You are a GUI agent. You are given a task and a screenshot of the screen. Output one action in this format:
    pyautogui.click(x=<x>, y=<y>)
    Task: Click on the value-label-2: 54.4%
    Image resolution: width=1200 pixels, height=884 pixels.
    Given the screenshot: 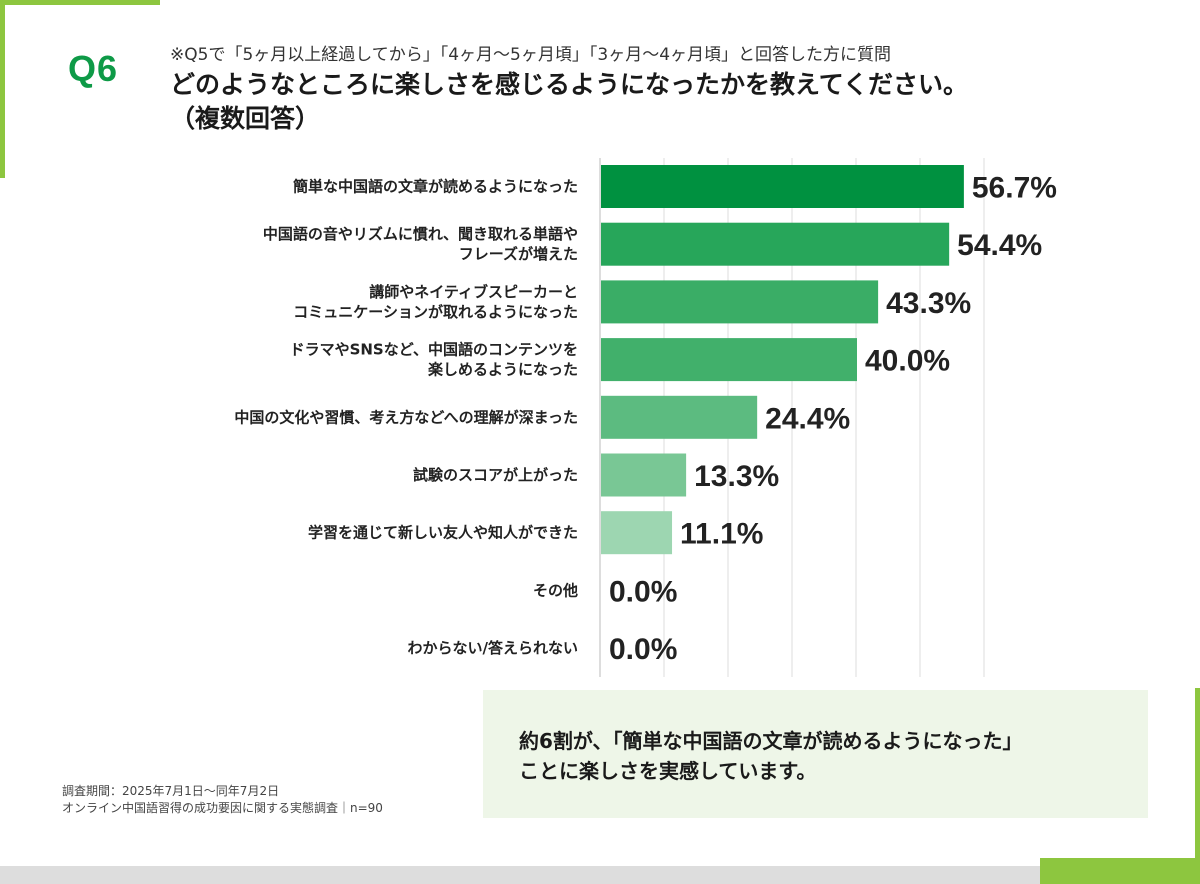 What is the action you would take?
    pyautogui.click(x=999, y=245)
    